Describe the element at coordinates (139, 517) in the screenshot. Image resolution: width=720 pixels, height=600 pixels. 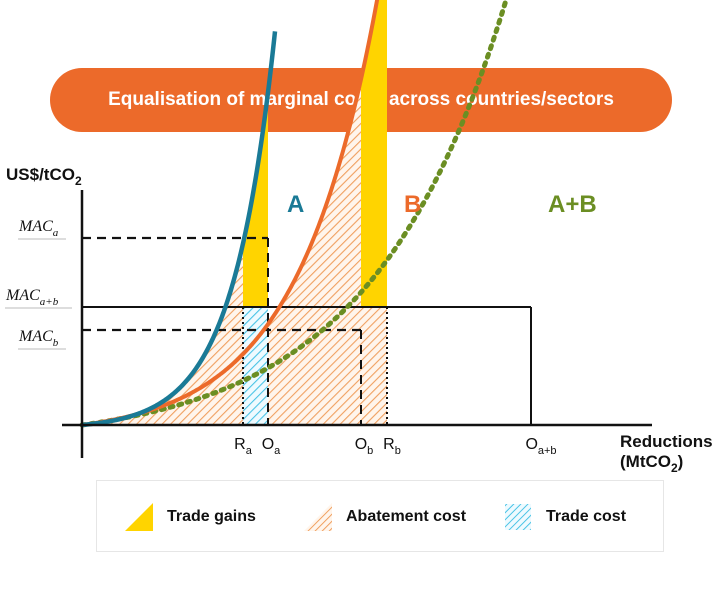
I see `trade-gains-triangle-icon` at that location.